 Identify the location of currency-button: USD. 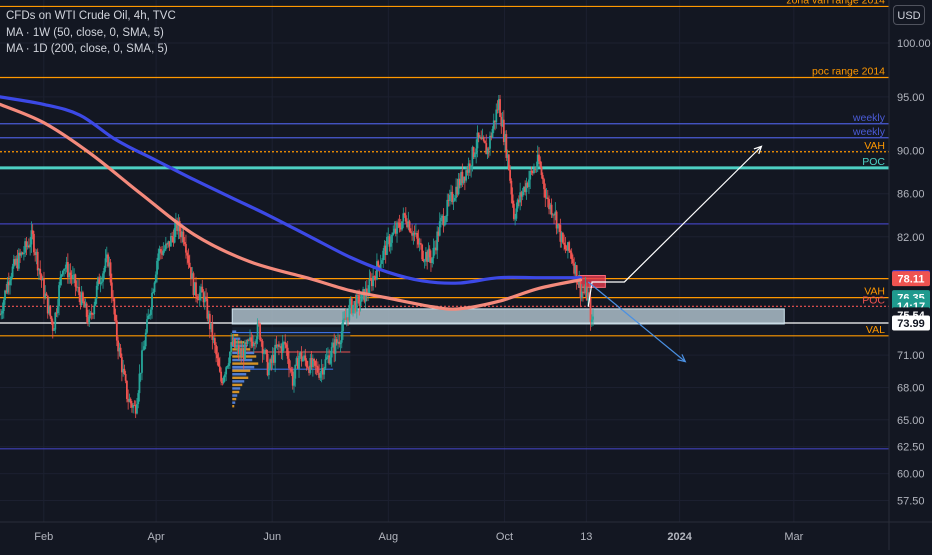
(909, 15).